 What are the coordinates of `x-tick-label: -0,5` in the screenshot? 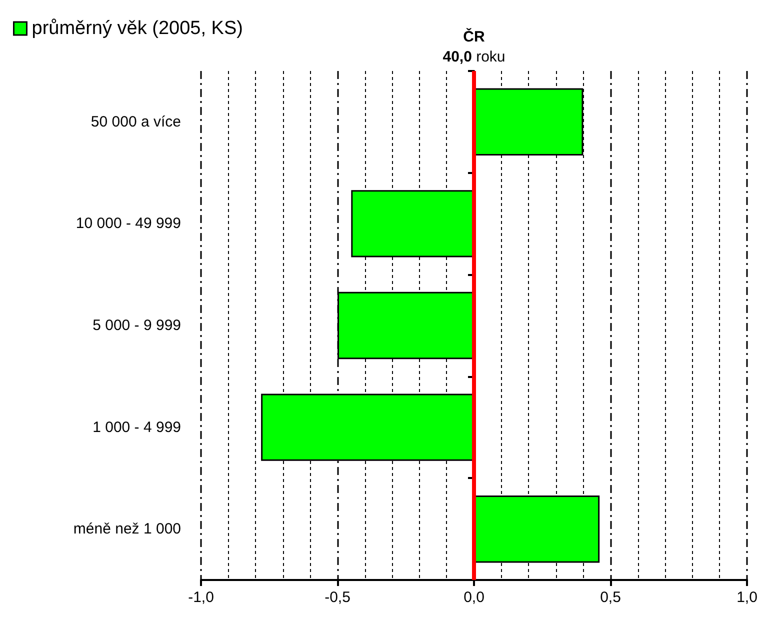 It's located at (337, 597).